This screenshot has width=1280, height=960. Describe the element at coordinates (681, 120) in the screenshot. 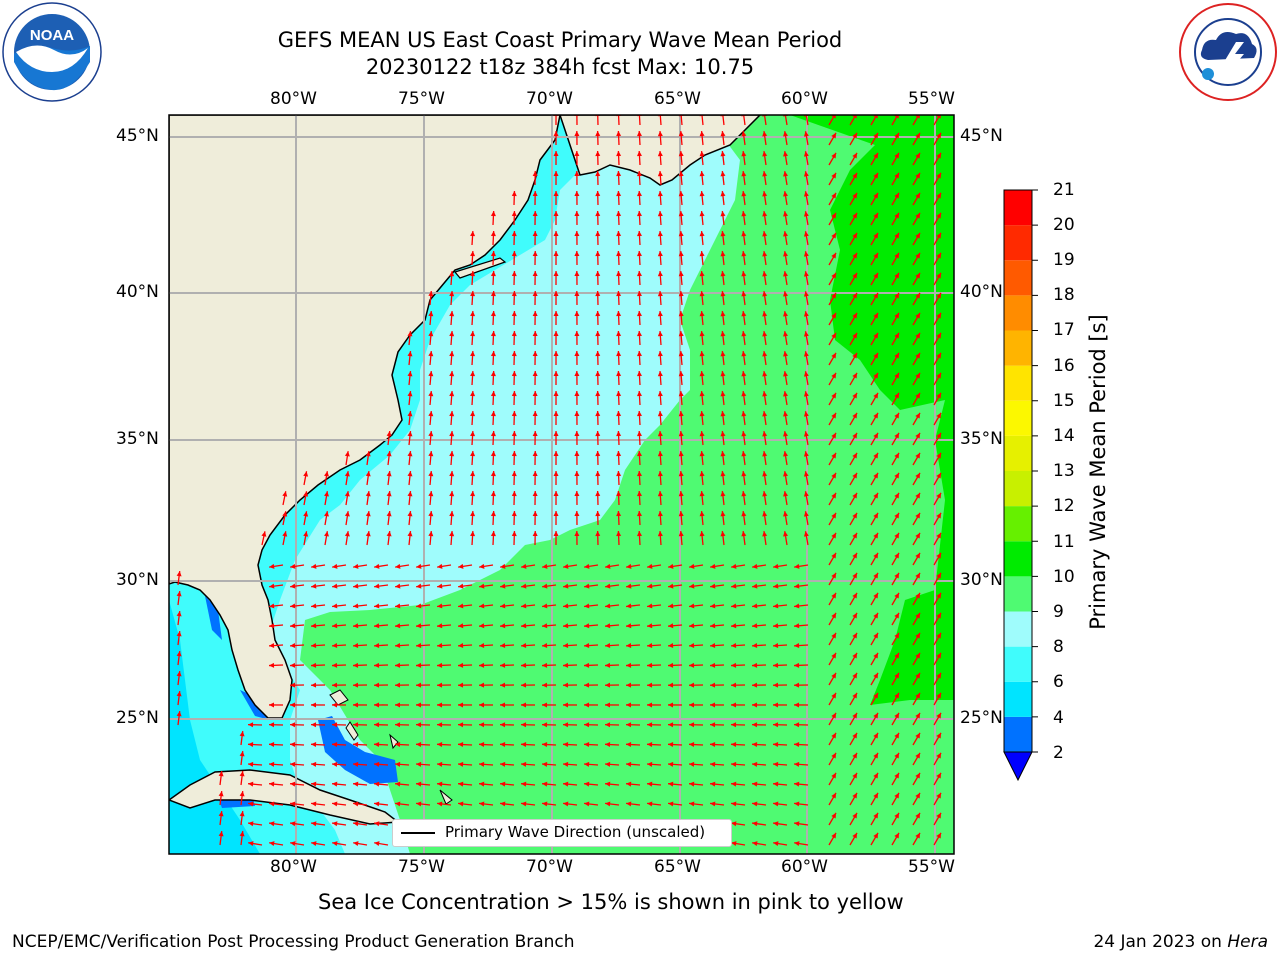

I see `wave-arrow-shaft` at that location.